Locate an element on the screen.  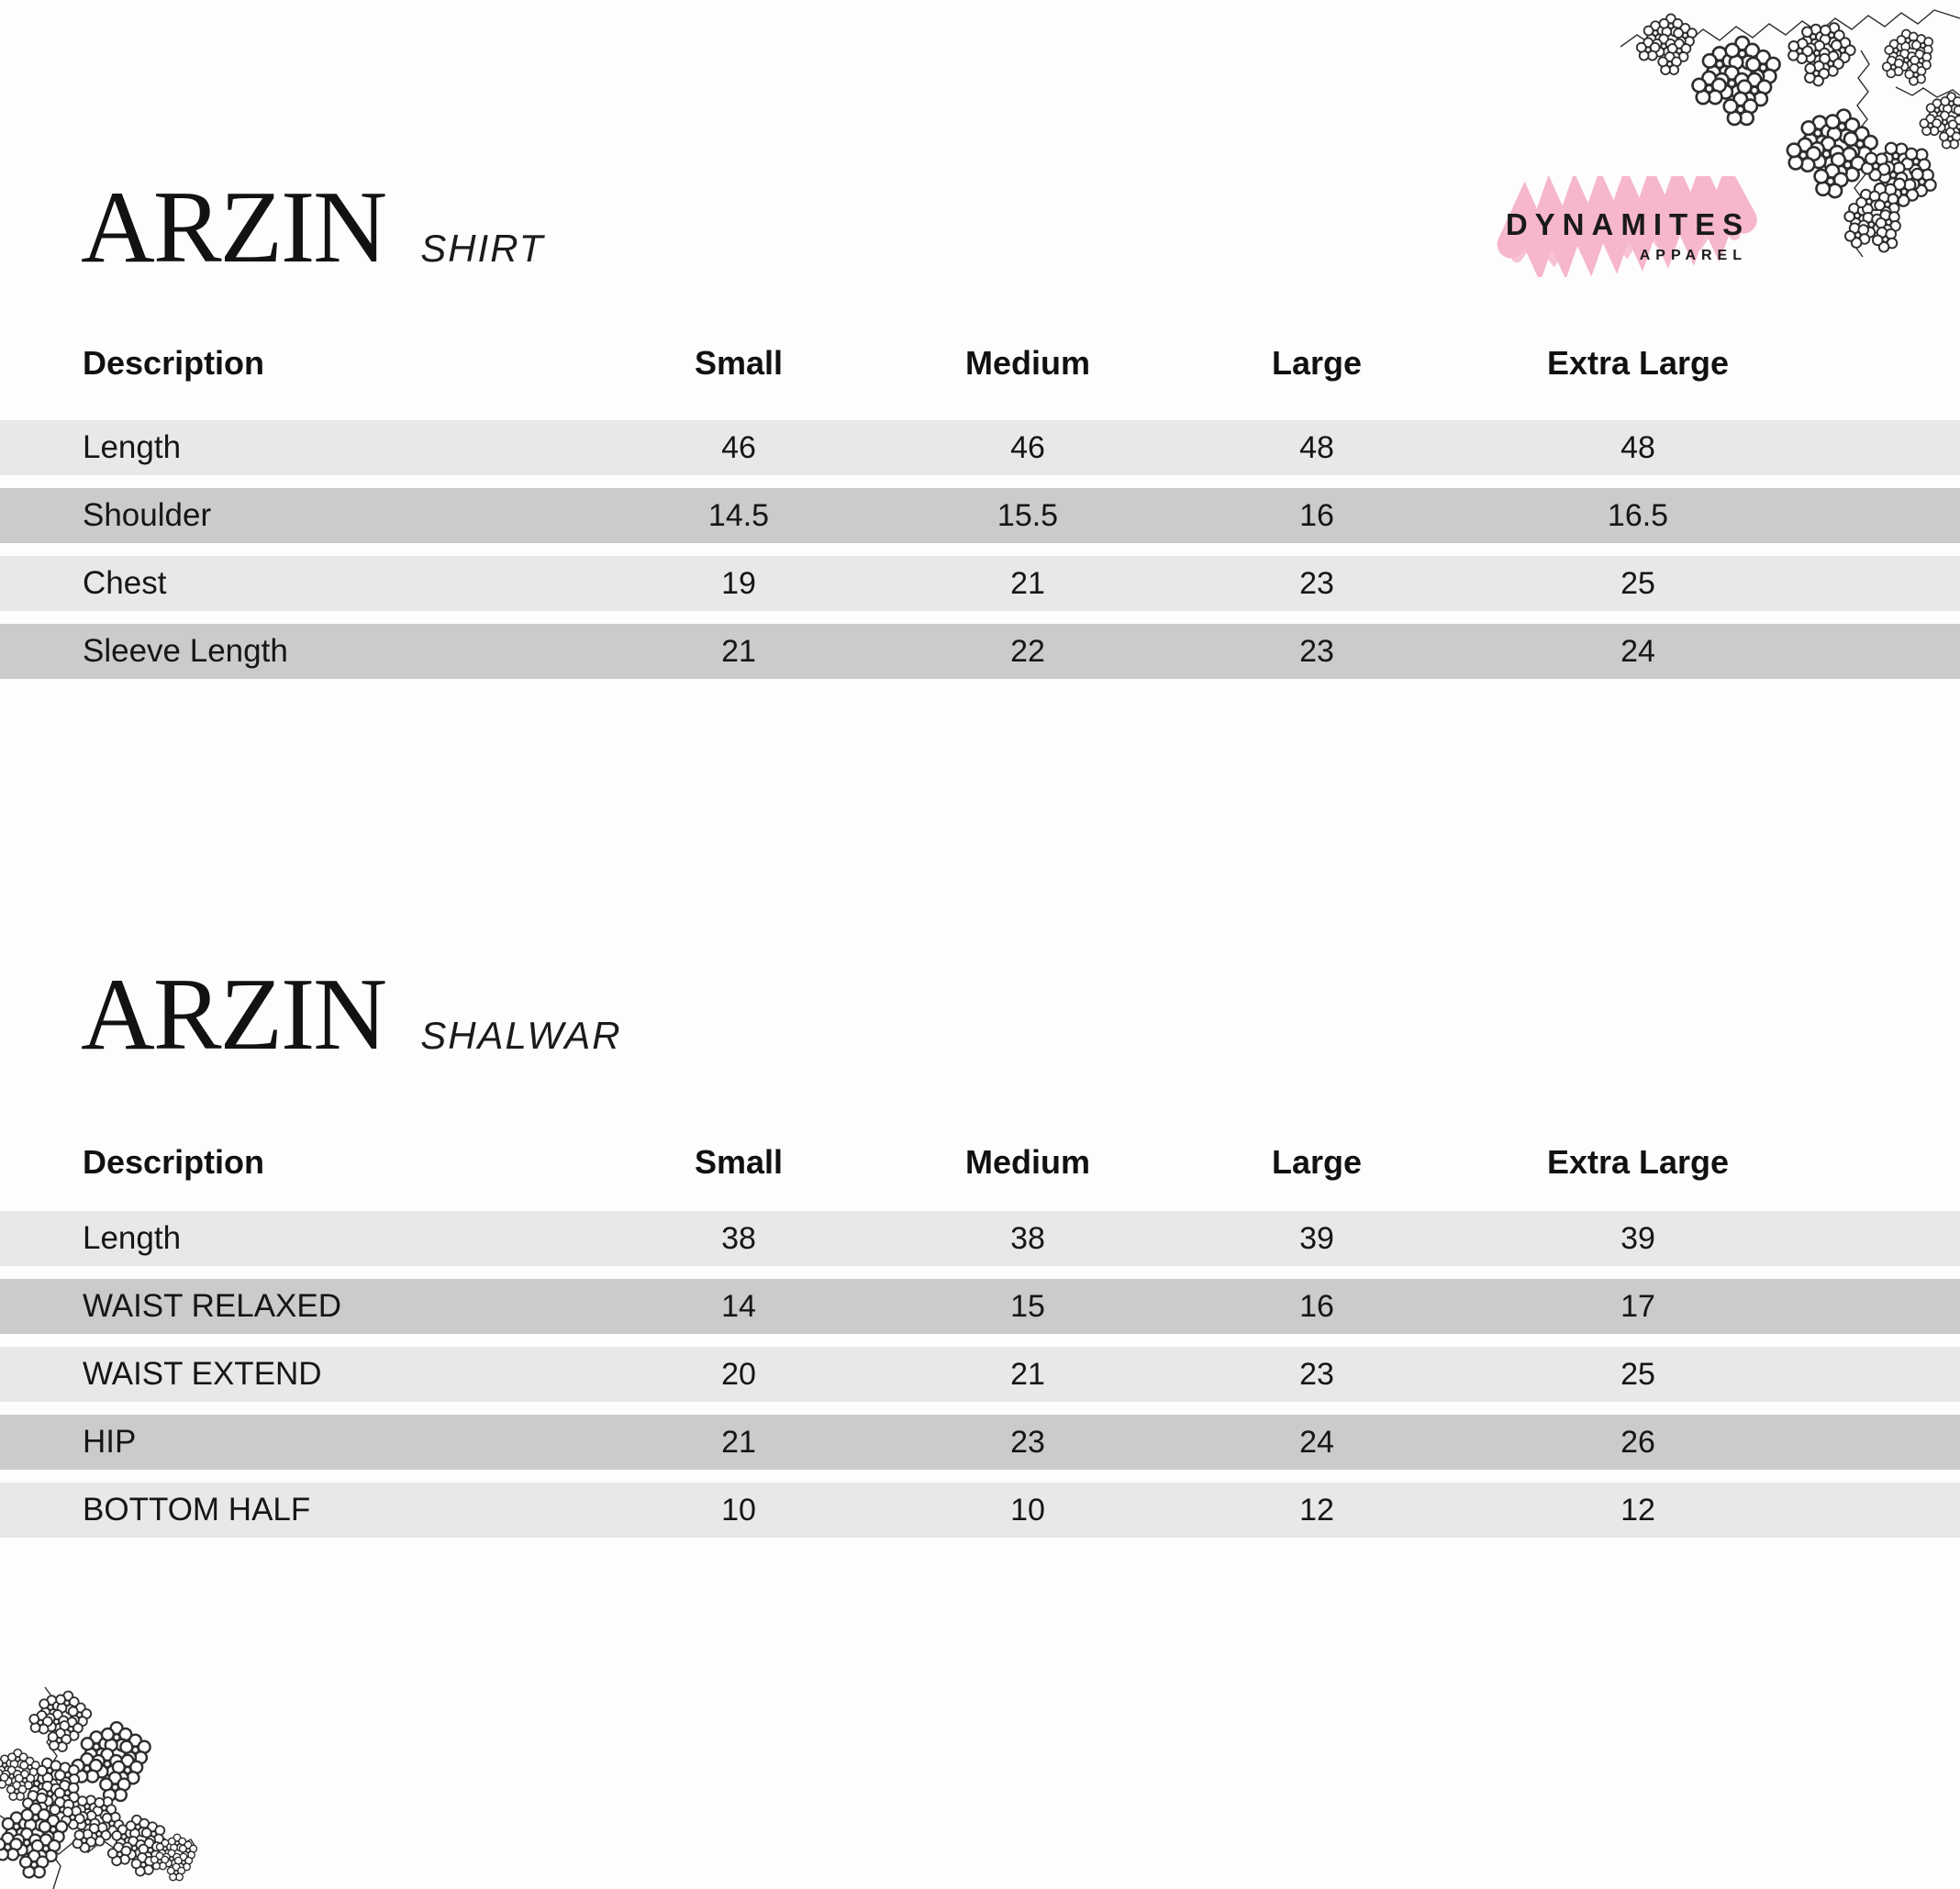
table-row: WAIST EXTEND 20 21 23 25 is located at coordinates (980, 1375).